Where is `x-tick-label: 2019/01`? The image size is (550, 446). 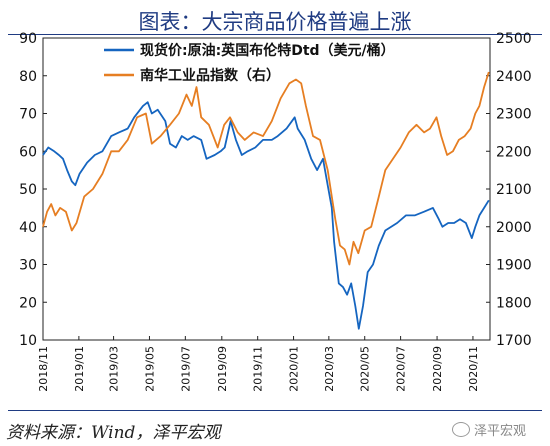 x-tick-label: 2019/01 is located at coordinates (79, 369).